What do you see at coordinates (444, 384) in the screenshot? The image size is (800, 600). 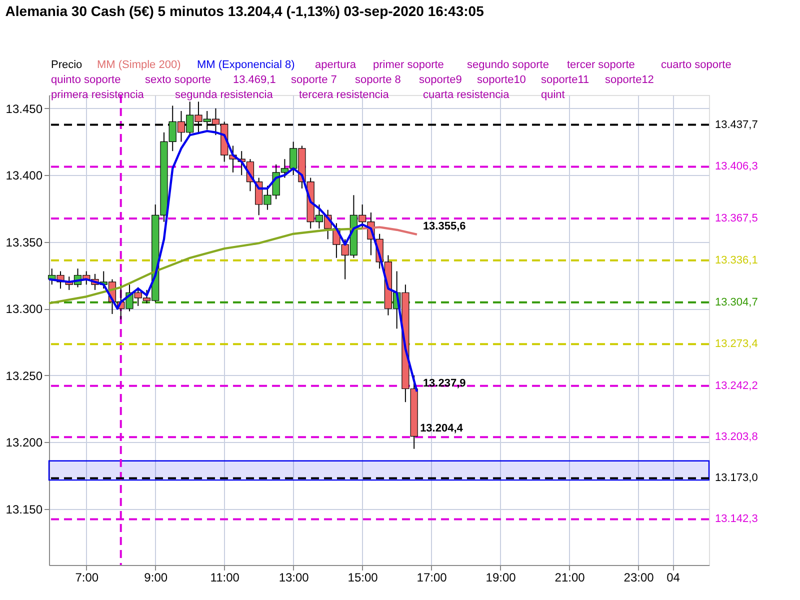 I see `annotation: 13.237,9` at bounding box center [444, 384].